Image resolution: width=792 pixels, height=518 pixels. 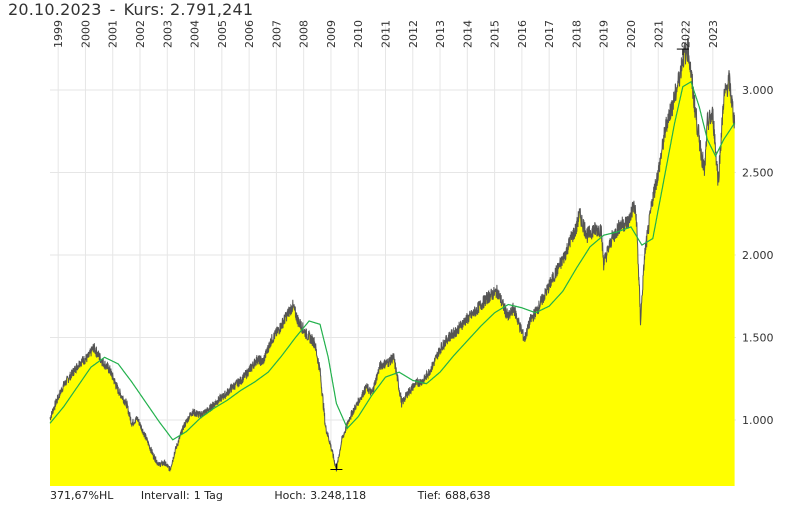 What do you see at coordinates (549, 34) in the screenshot?
I see `x-tick-label-2017: 2017` at bounding box center [549, 34].